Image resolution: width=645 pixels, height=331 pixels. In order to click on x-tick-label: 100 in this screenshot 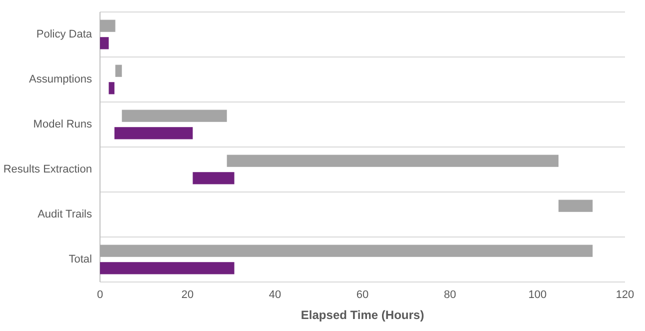, I will do `click(537, 295)`.